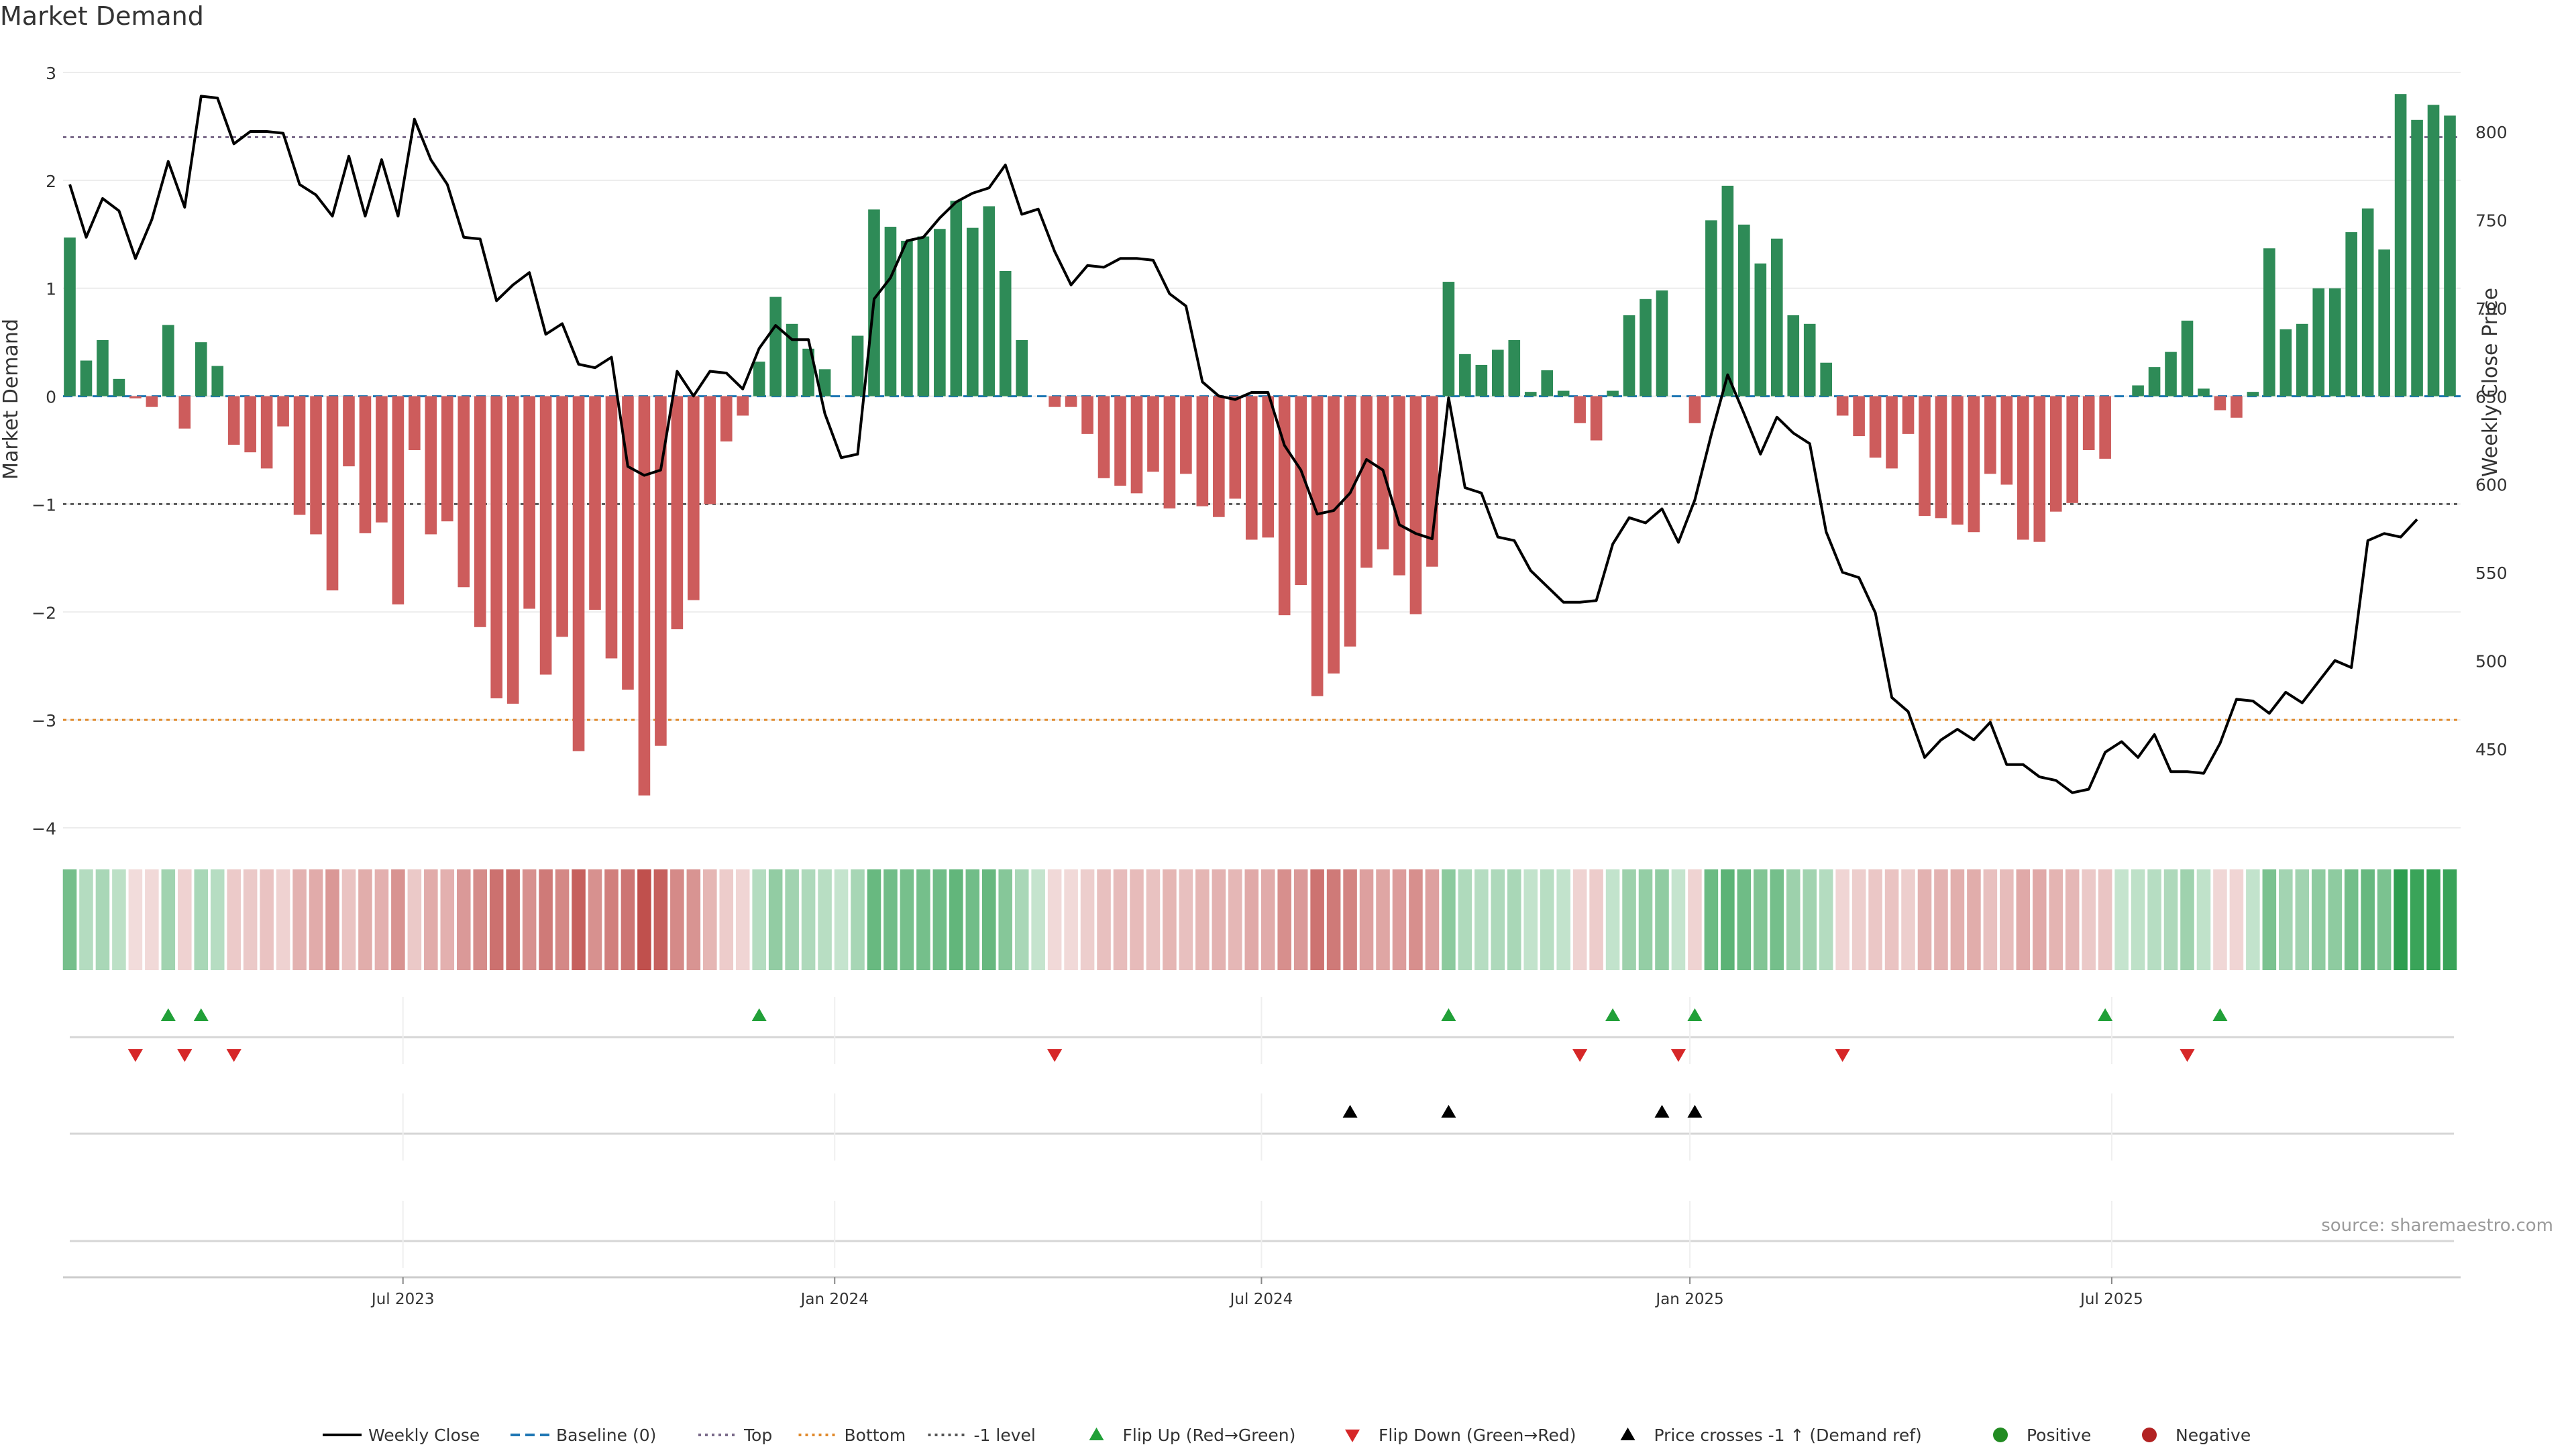 The width and height of the screenshot is (2576, 1449). Describe the element at coordinates (1261, 1299) in the screenshot. I see `x-tick-label: Jul 2024` at that location.